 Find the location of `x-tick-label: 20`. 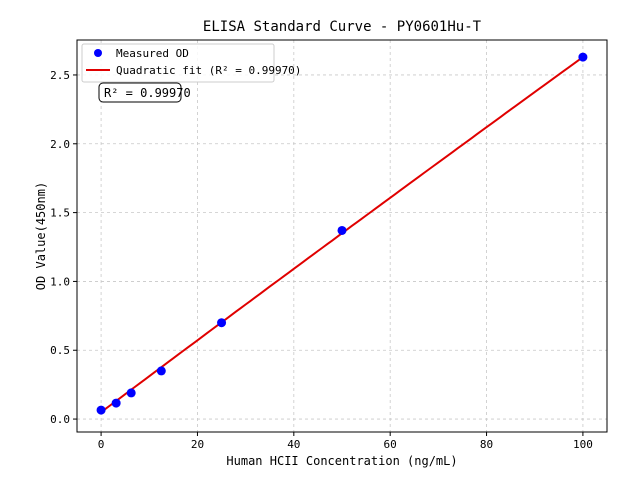

x-tick-label: 20 is located at coordinates (197, 444).